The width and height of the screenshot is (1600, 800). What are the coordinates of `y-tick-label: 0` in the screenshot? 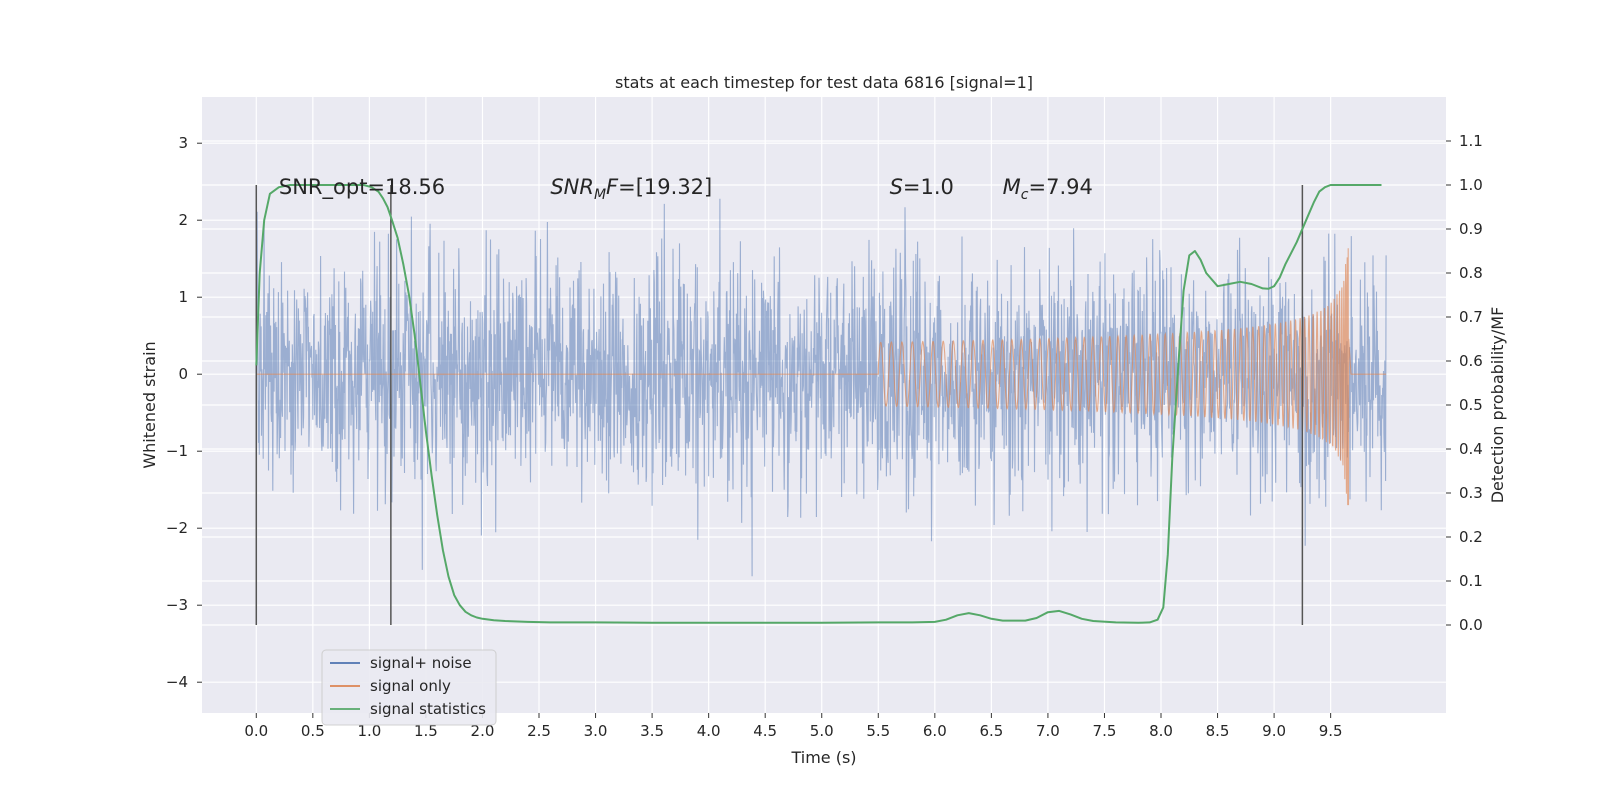 It's located at (183, 374).